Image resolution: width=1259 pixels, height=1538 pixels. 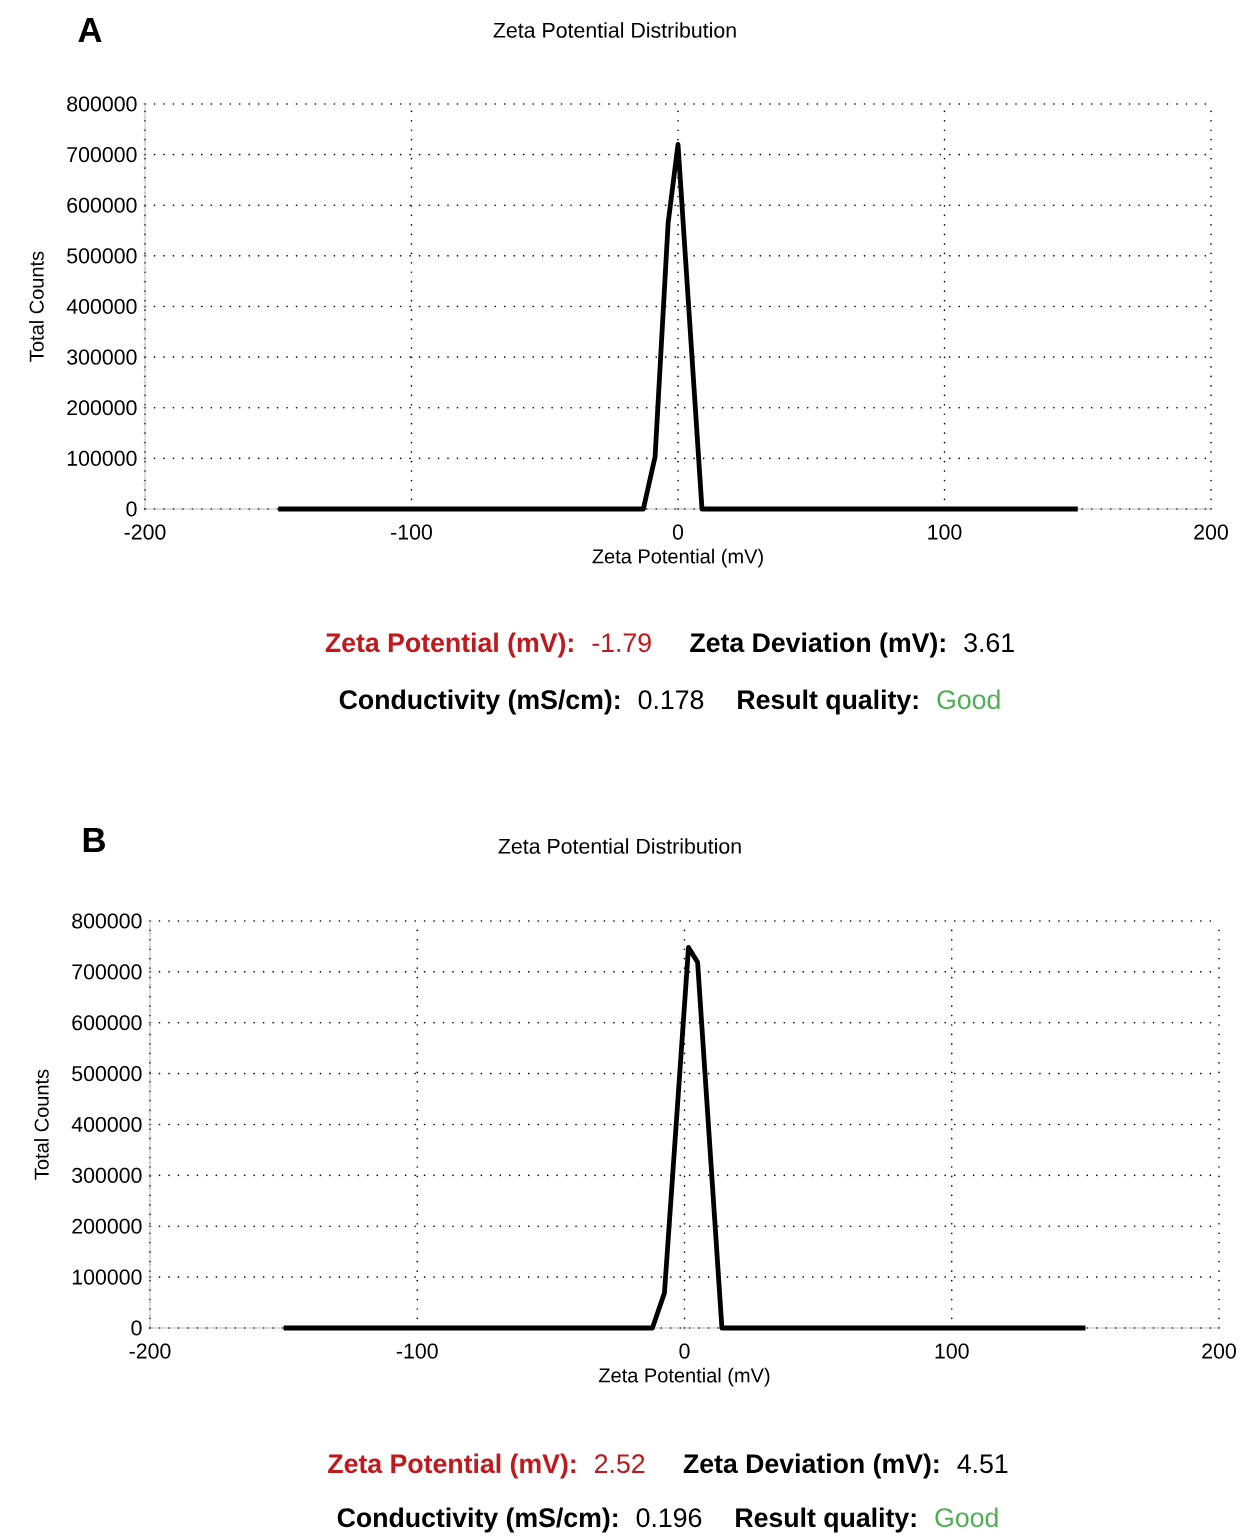 I want to click on text: -1.79, so click(x=621, y=643).